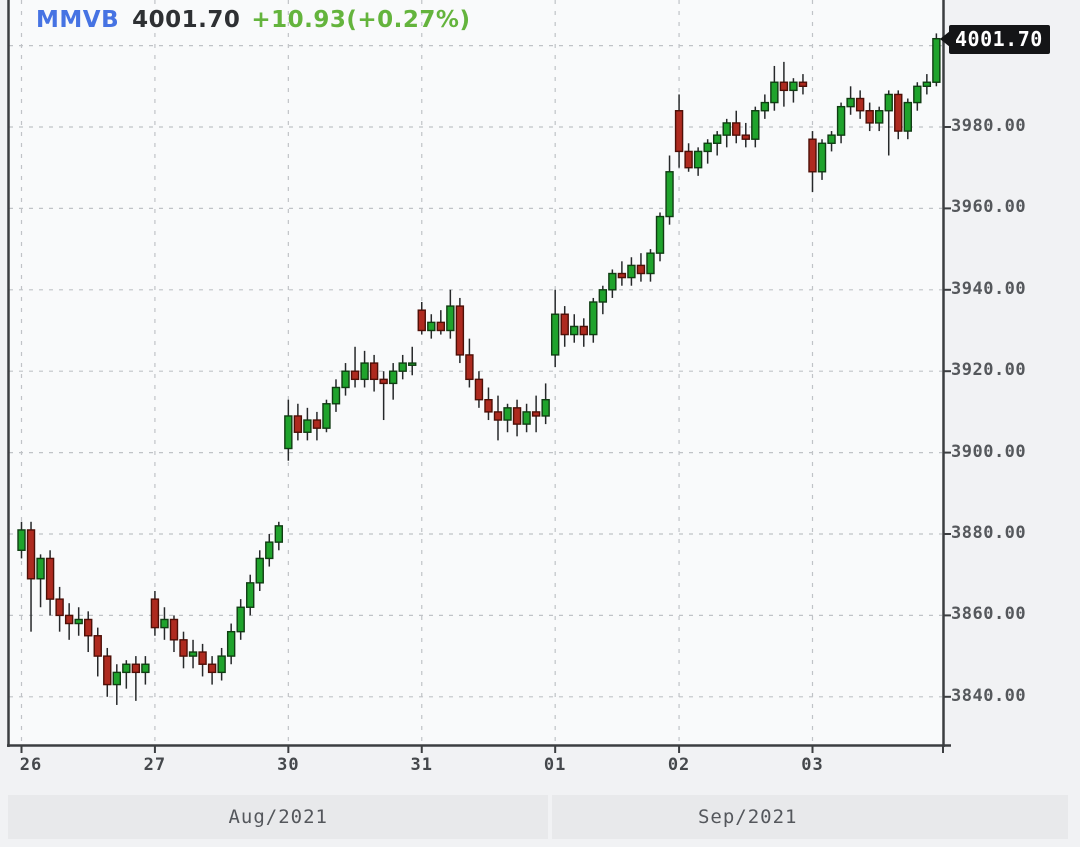 The width and height of the screenshot is (1080, 847). I want to click on month-label-aug: Aug/2021, so click(278, 817).